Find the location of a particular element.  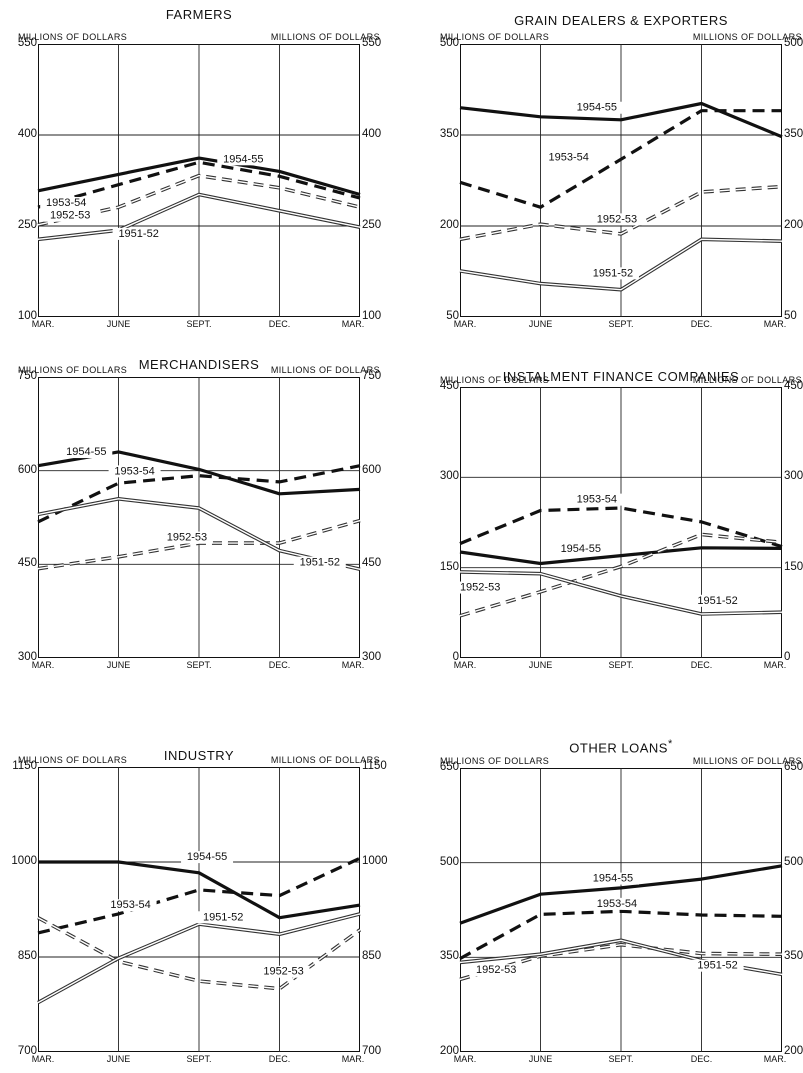

y-tick-label-right: 100 is located at coordinates (372, 316).